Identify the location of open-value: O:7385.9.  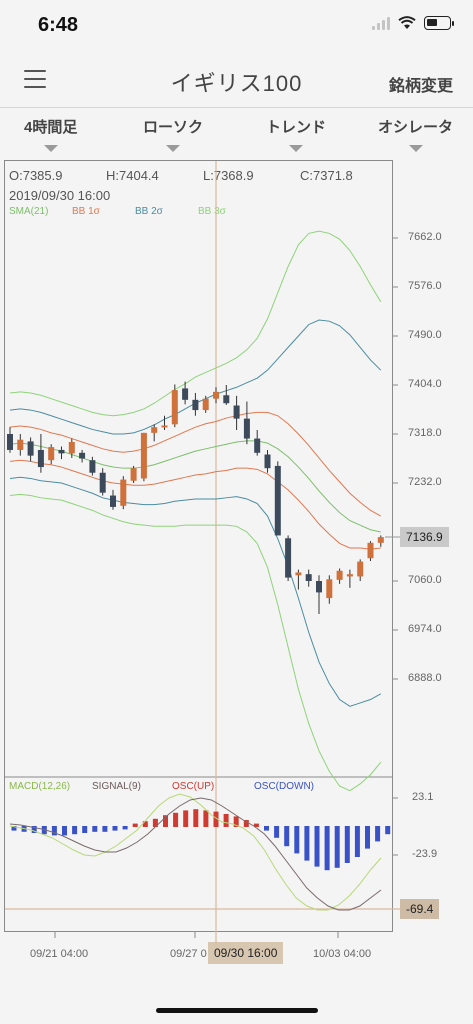
(36, 175).